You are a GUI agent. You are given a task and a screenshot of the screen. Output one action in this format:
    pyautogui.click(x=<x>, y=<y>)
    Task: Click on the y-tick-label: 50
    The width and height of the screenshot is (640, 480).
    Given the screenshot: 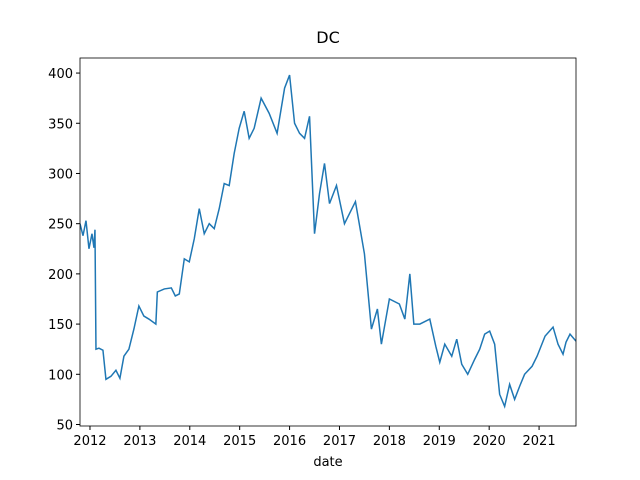 What is the action you would take?
    pyautogui.click(x=64, y=425)
    